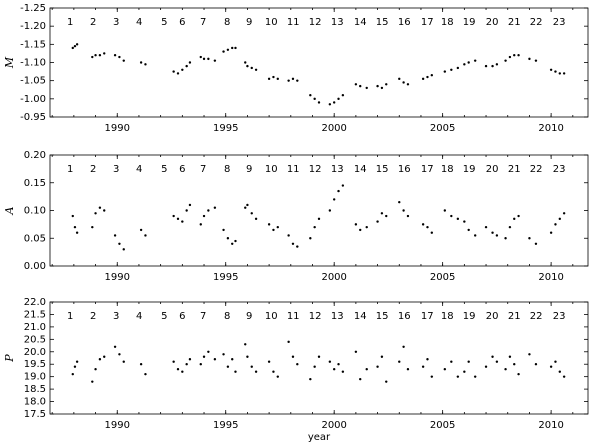 Image resolution: width=600 pixels, height=443 pixels. What do you see at coordinates (337, 316) in the screenshot?
I see `cycle-label: 13` at bounding box center [337, 316].